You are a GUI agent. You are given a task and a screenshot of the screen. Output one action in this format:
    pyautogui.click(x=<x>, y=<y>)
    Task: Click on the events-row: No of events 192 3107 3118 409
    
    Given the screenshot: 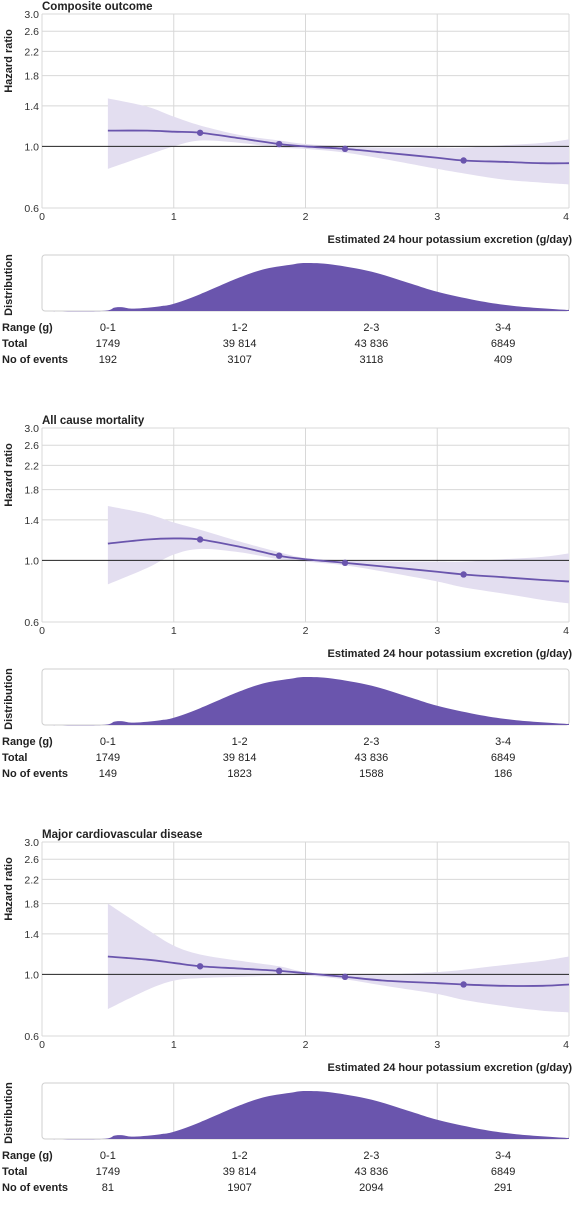 What is the action you would take?
    pyautogui.click(x=287, y=362)
    